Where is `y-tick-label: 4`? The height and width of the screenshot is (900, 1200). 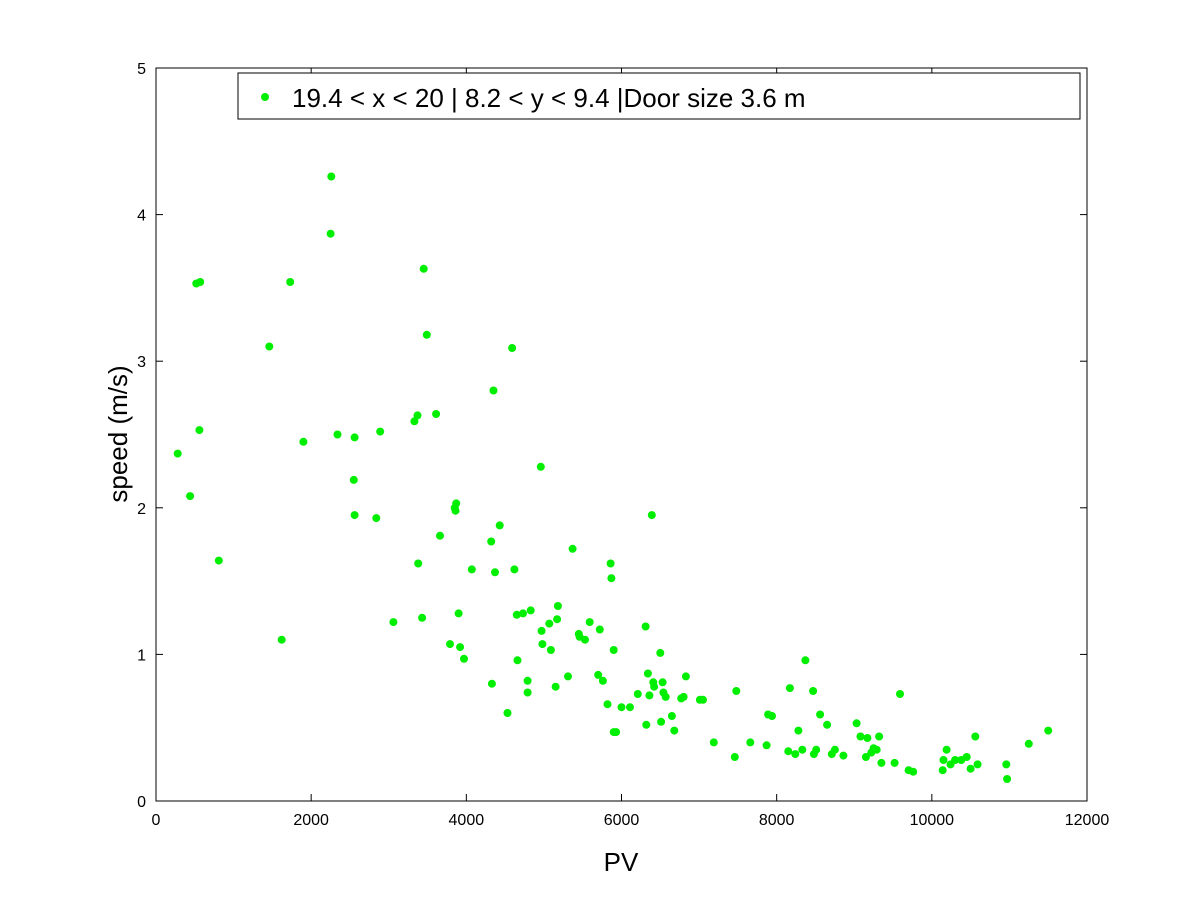
y-tick-label: 4 is located at coordinates (141, 216).